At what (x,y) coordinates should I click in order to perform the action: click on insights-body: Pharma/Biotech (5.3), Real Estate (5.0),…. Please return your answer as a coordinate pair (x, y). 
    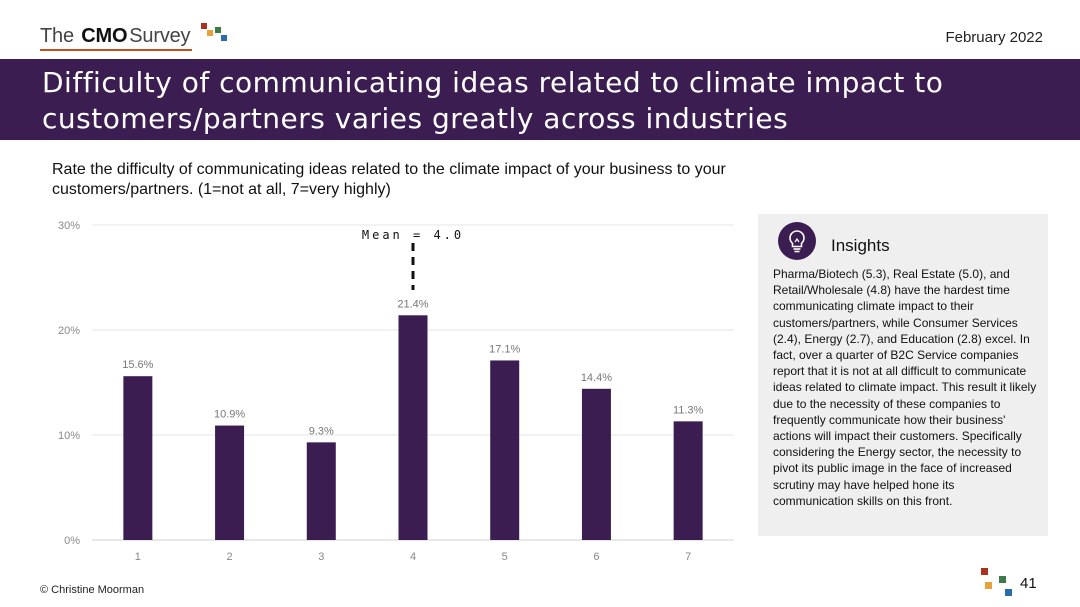
    Looking at the image, I should click on (905, 387).